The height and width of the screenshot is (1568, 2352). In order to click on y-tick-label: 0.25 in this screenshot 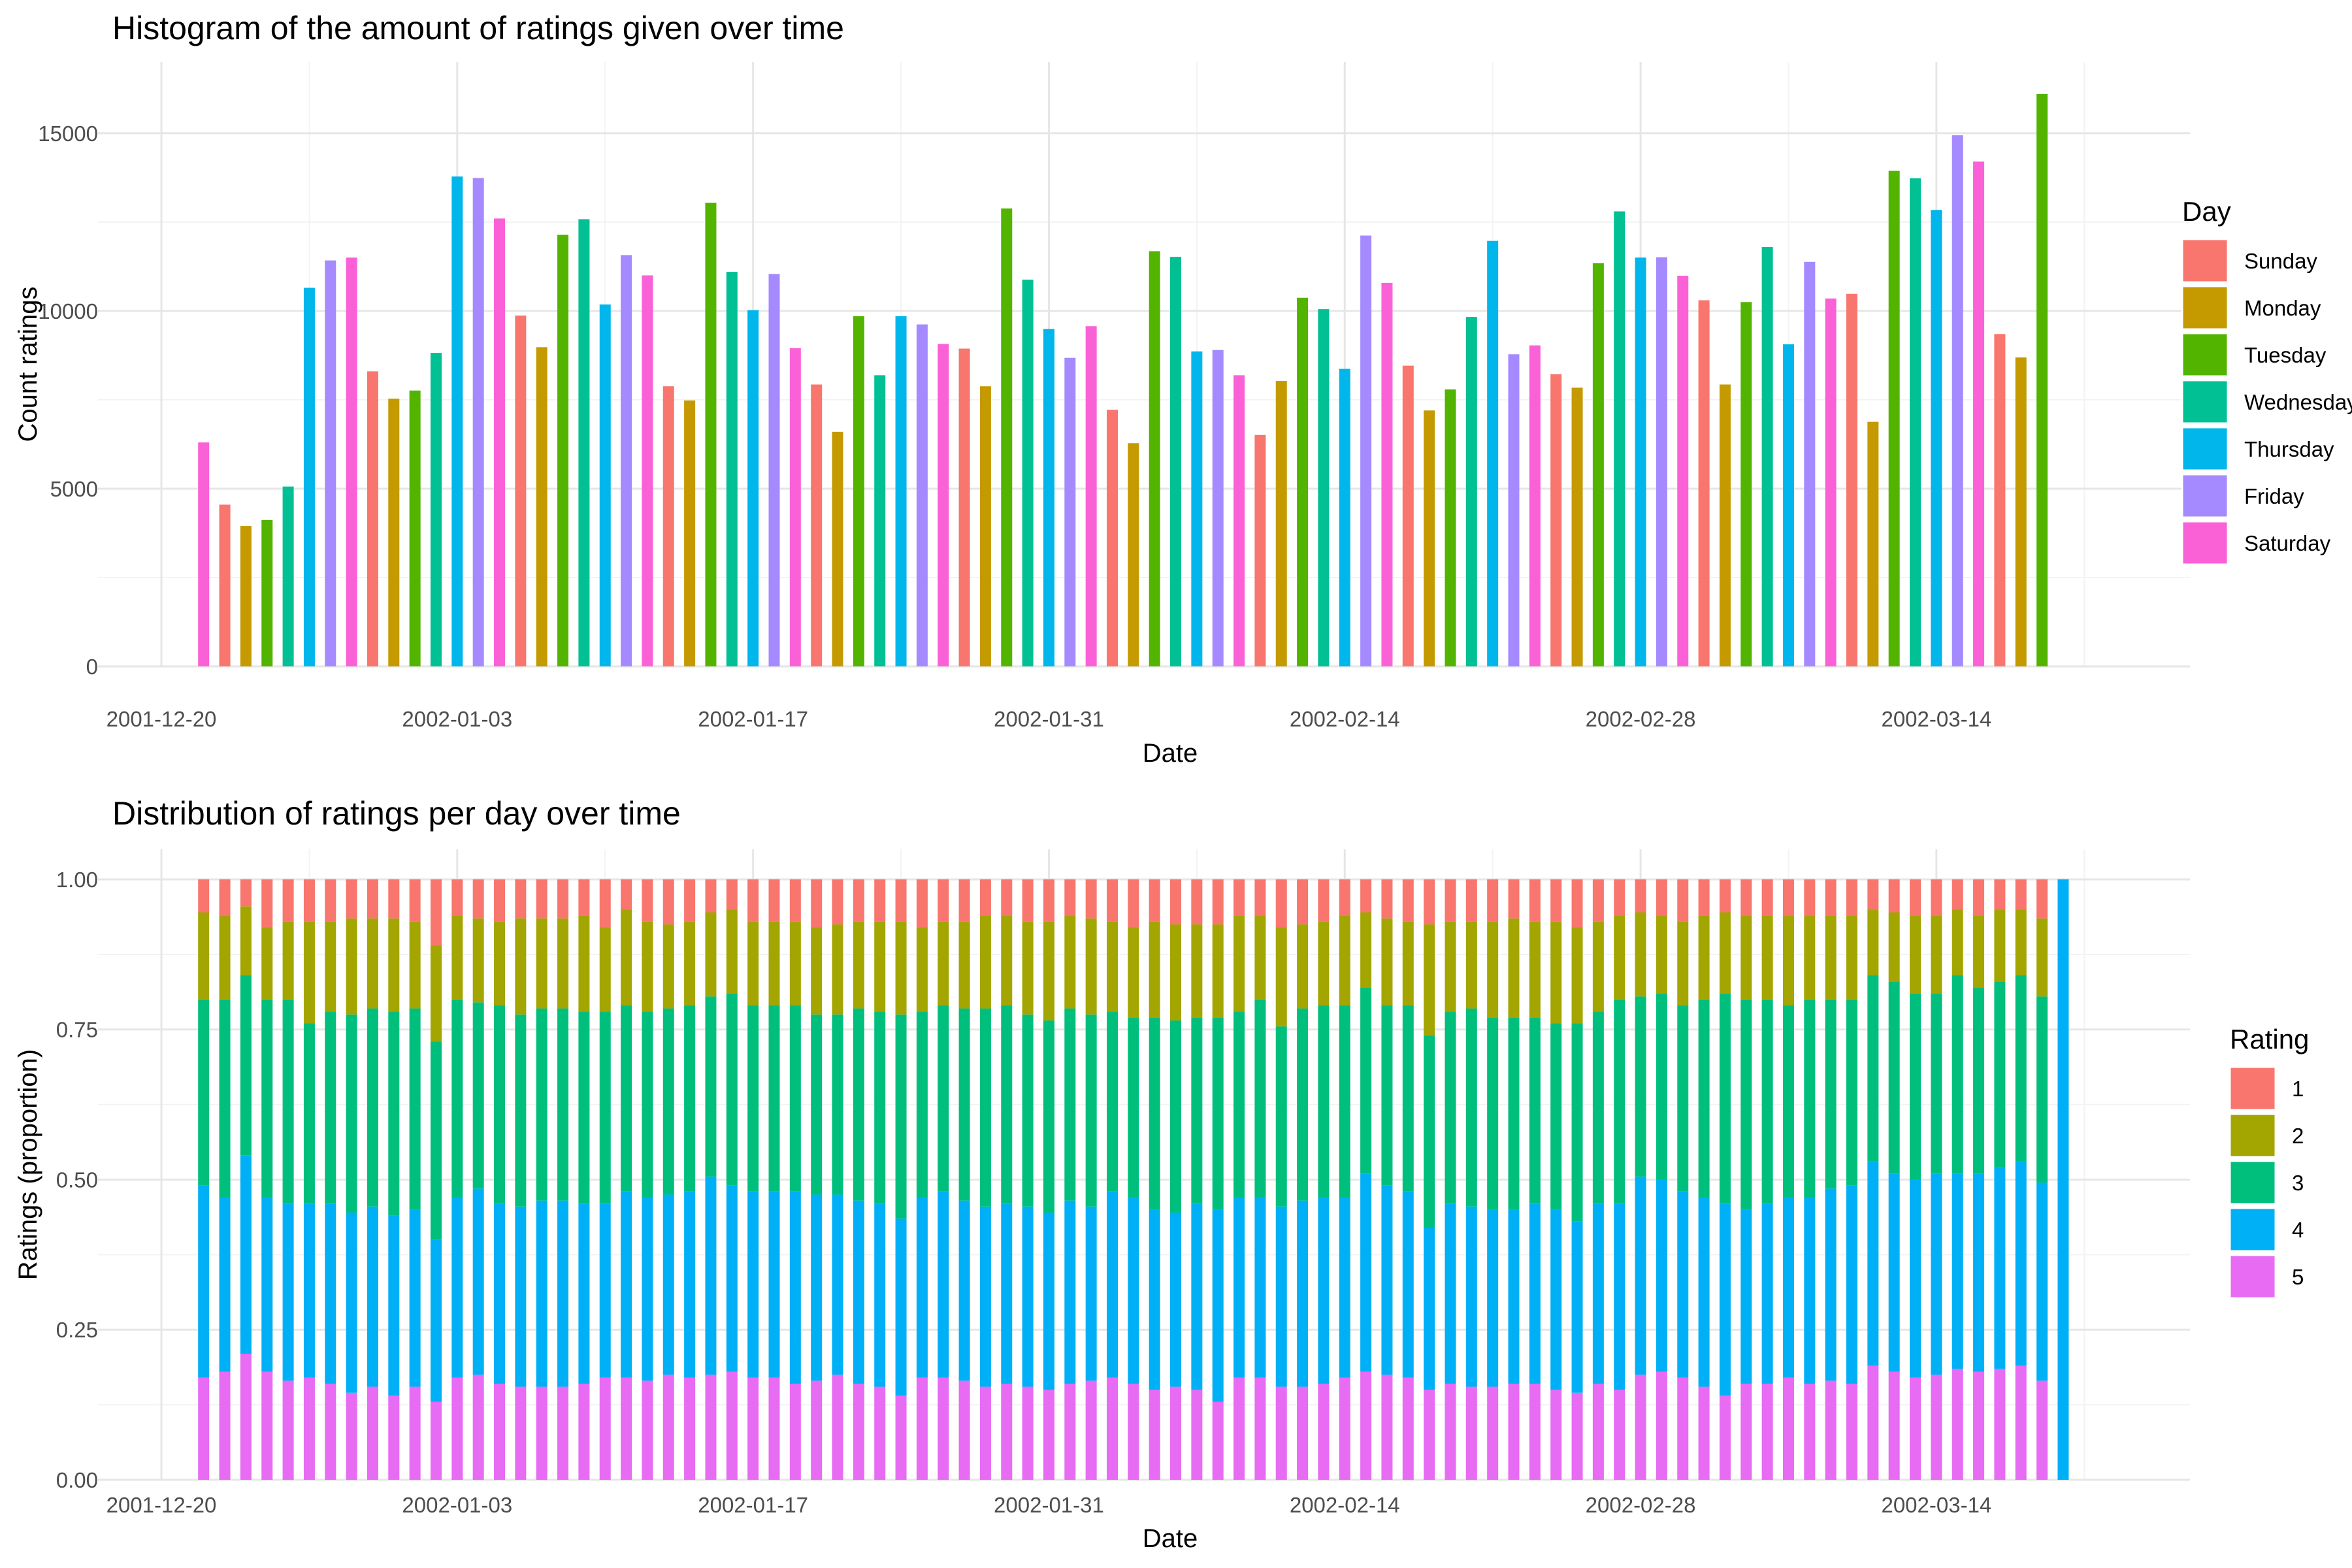, I will do `click(77, 1330)`.